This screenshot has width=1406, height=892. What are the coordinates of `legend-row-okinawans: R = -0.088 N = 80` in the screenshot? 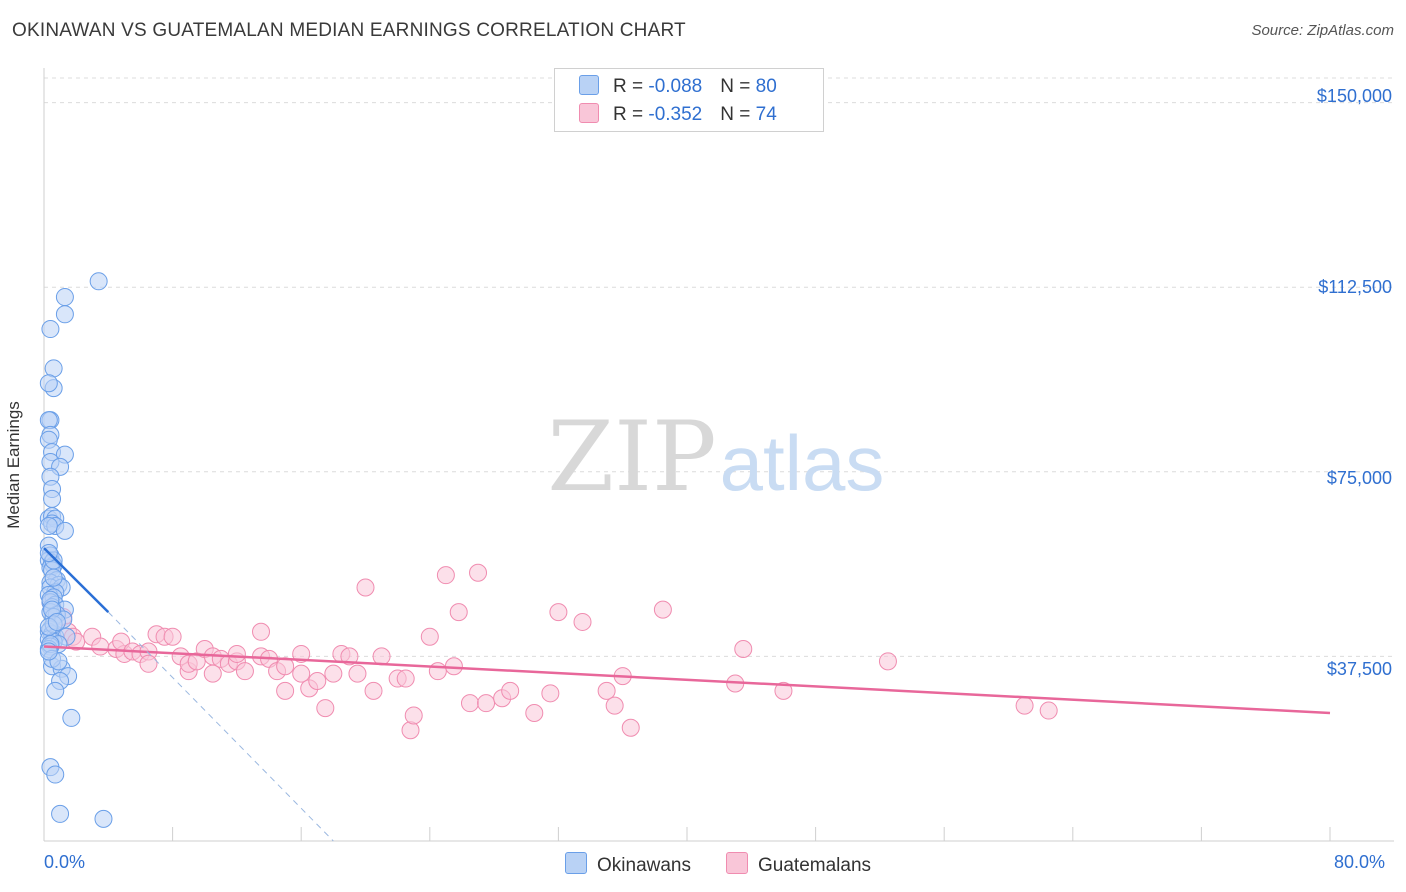 It's located at (678, 86).